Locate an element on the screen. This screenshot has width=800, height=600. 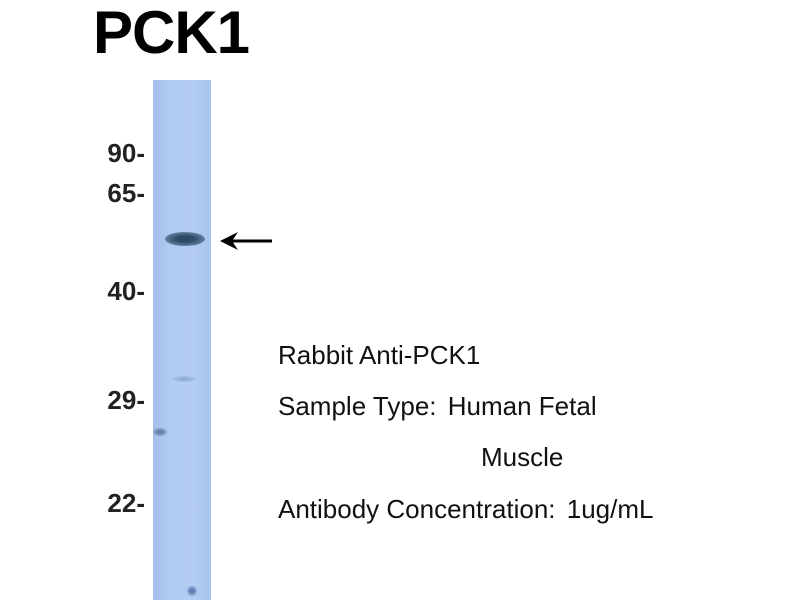
marker-22: 22- is located at coordinates (126, 503).